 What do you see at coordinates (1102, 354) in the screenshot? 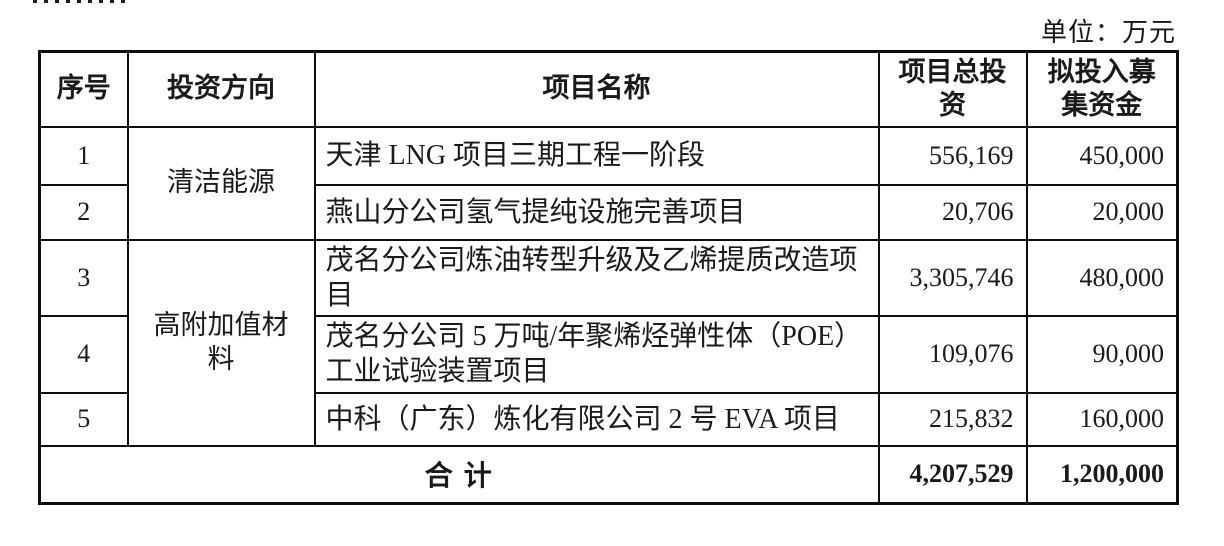
I see `raised-funds-value: 90,000` at bounding box center [1102, 354].